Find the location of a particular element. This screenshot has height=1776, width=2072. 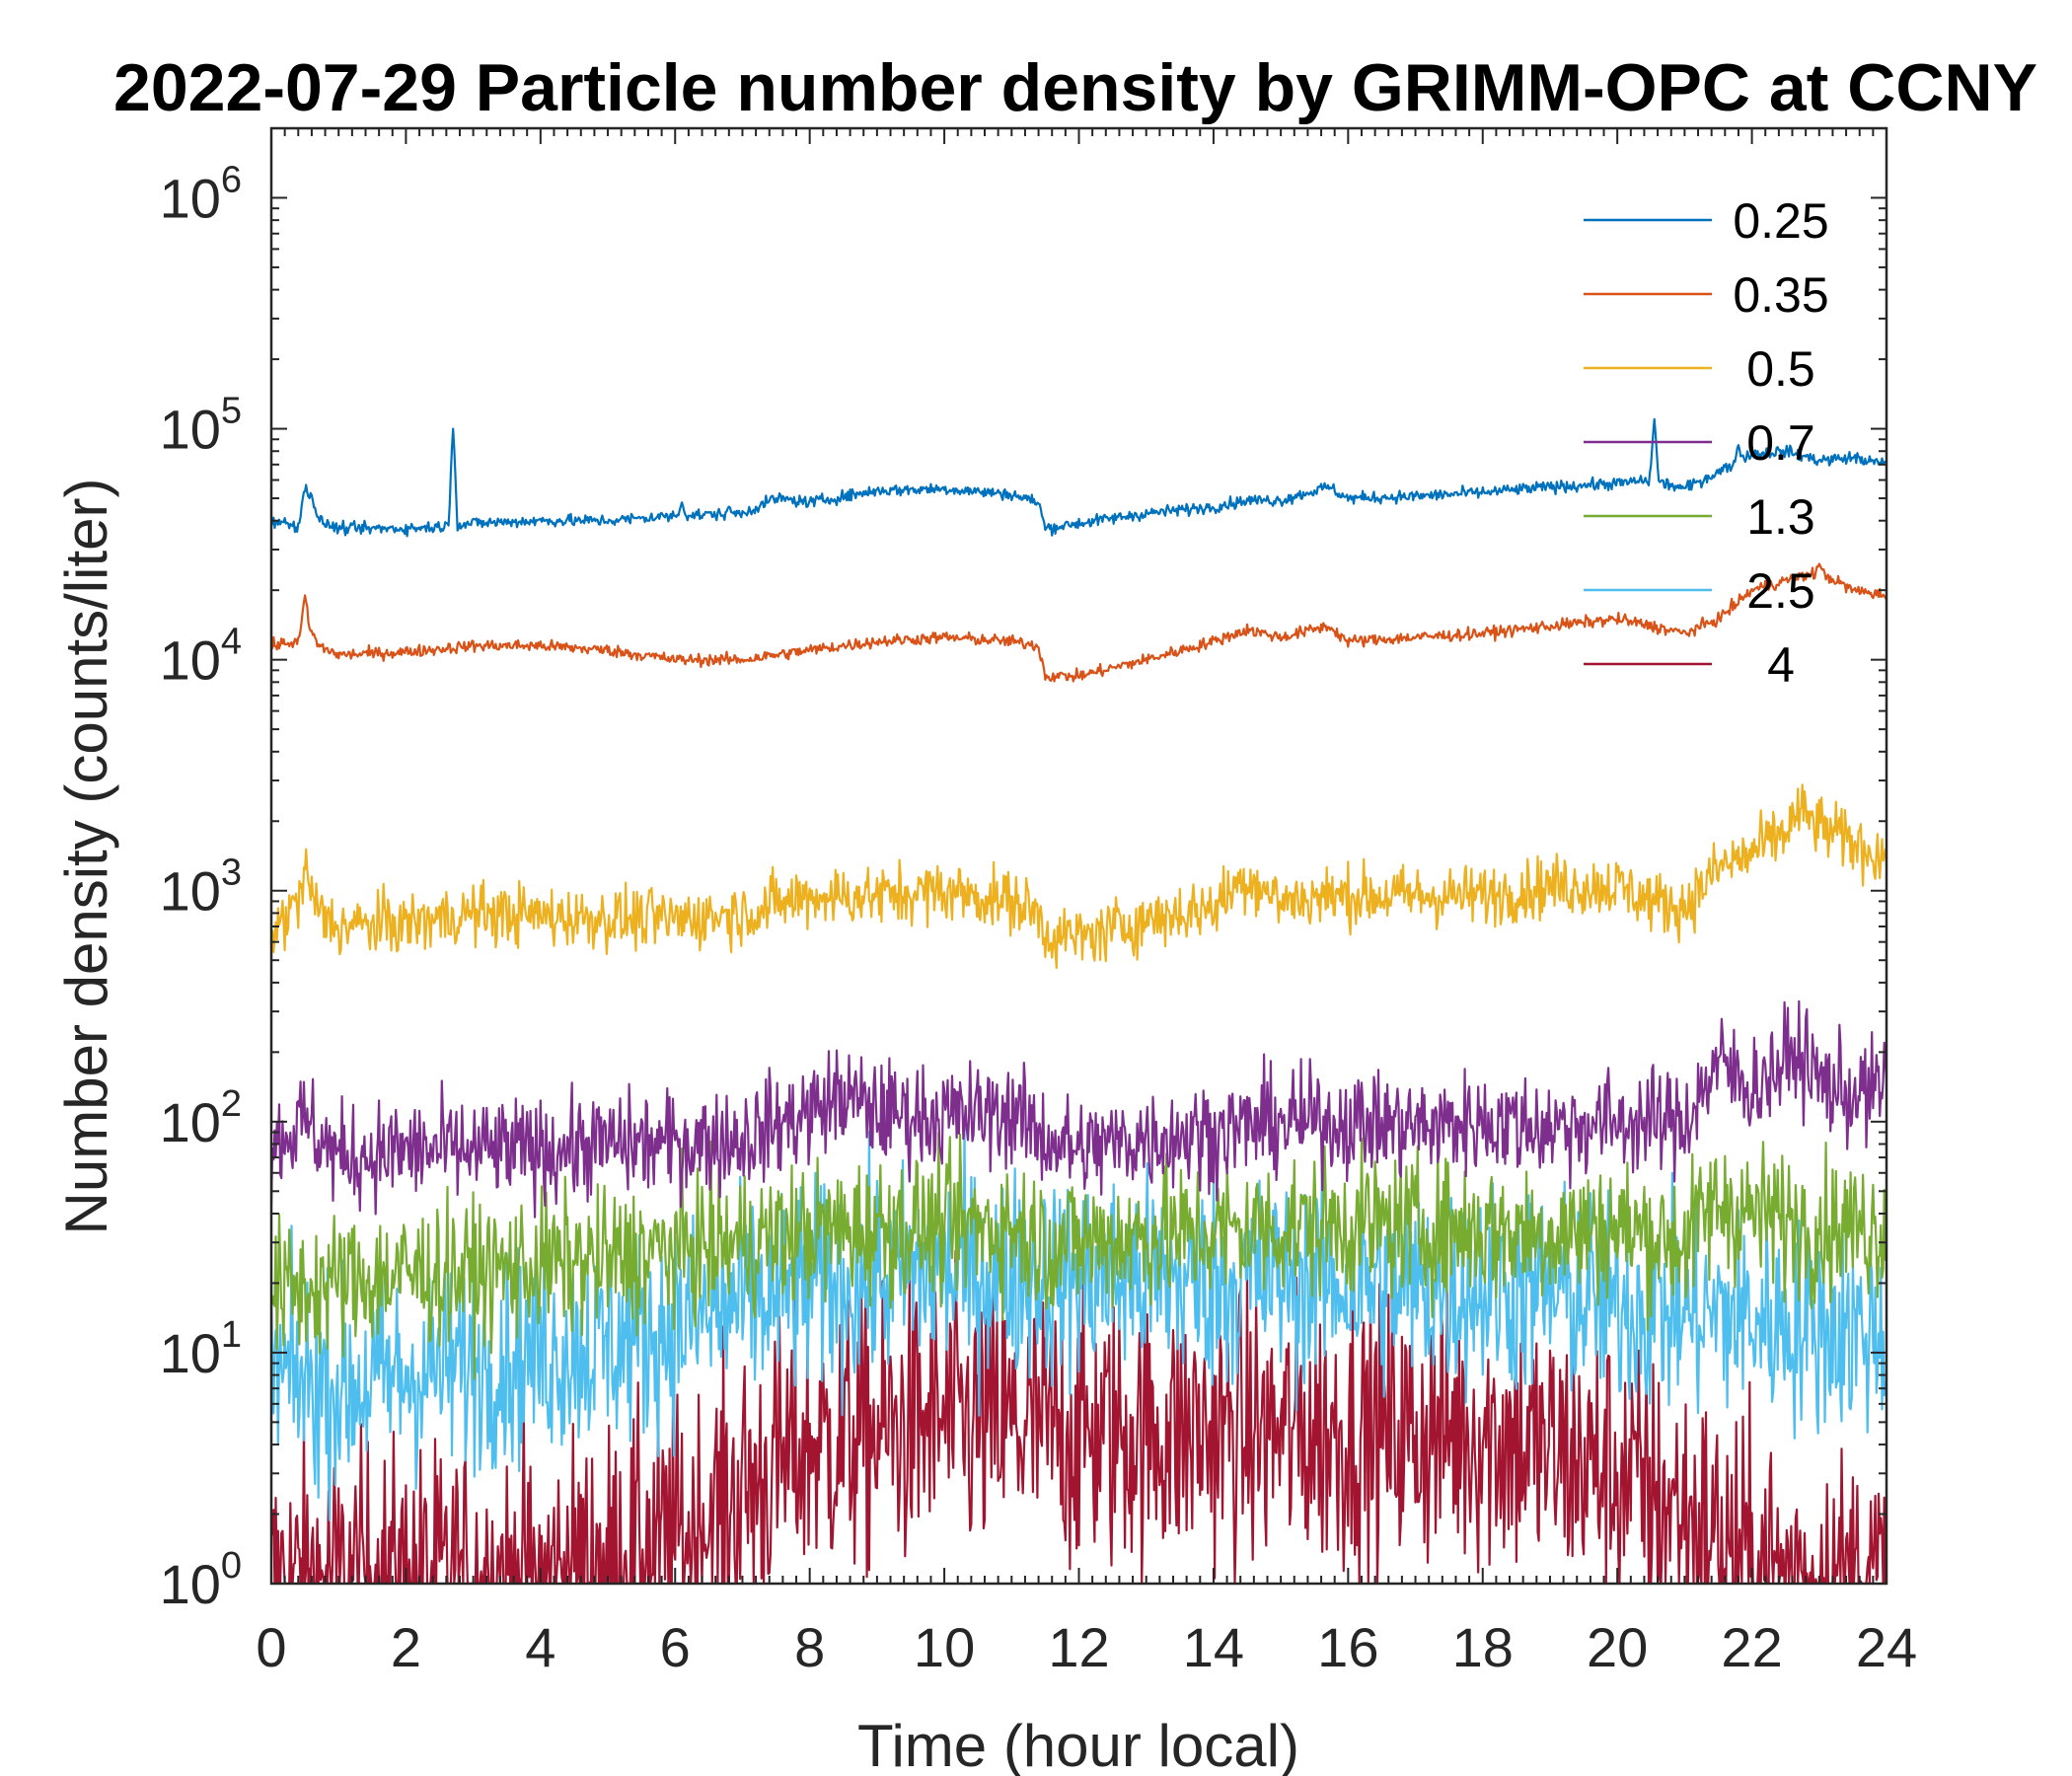

y-tick-exponent: 4 is located at coordinates (231, 643).